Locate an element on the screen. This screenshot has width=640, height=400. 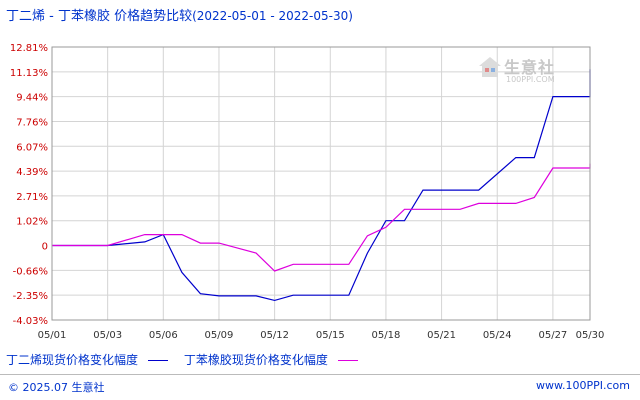
watermark-logo: 生意社 100PPI.COM is located at coordinates (525, 70).